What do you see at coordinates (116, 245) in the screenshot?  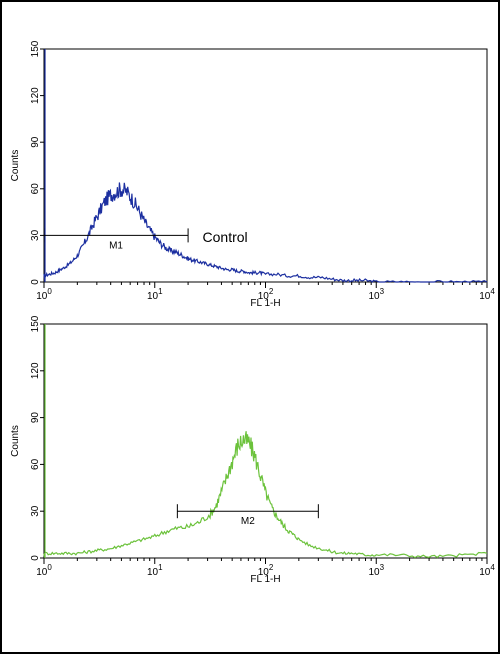 I see `gate-label: M1` at bounding box center [116, 245].